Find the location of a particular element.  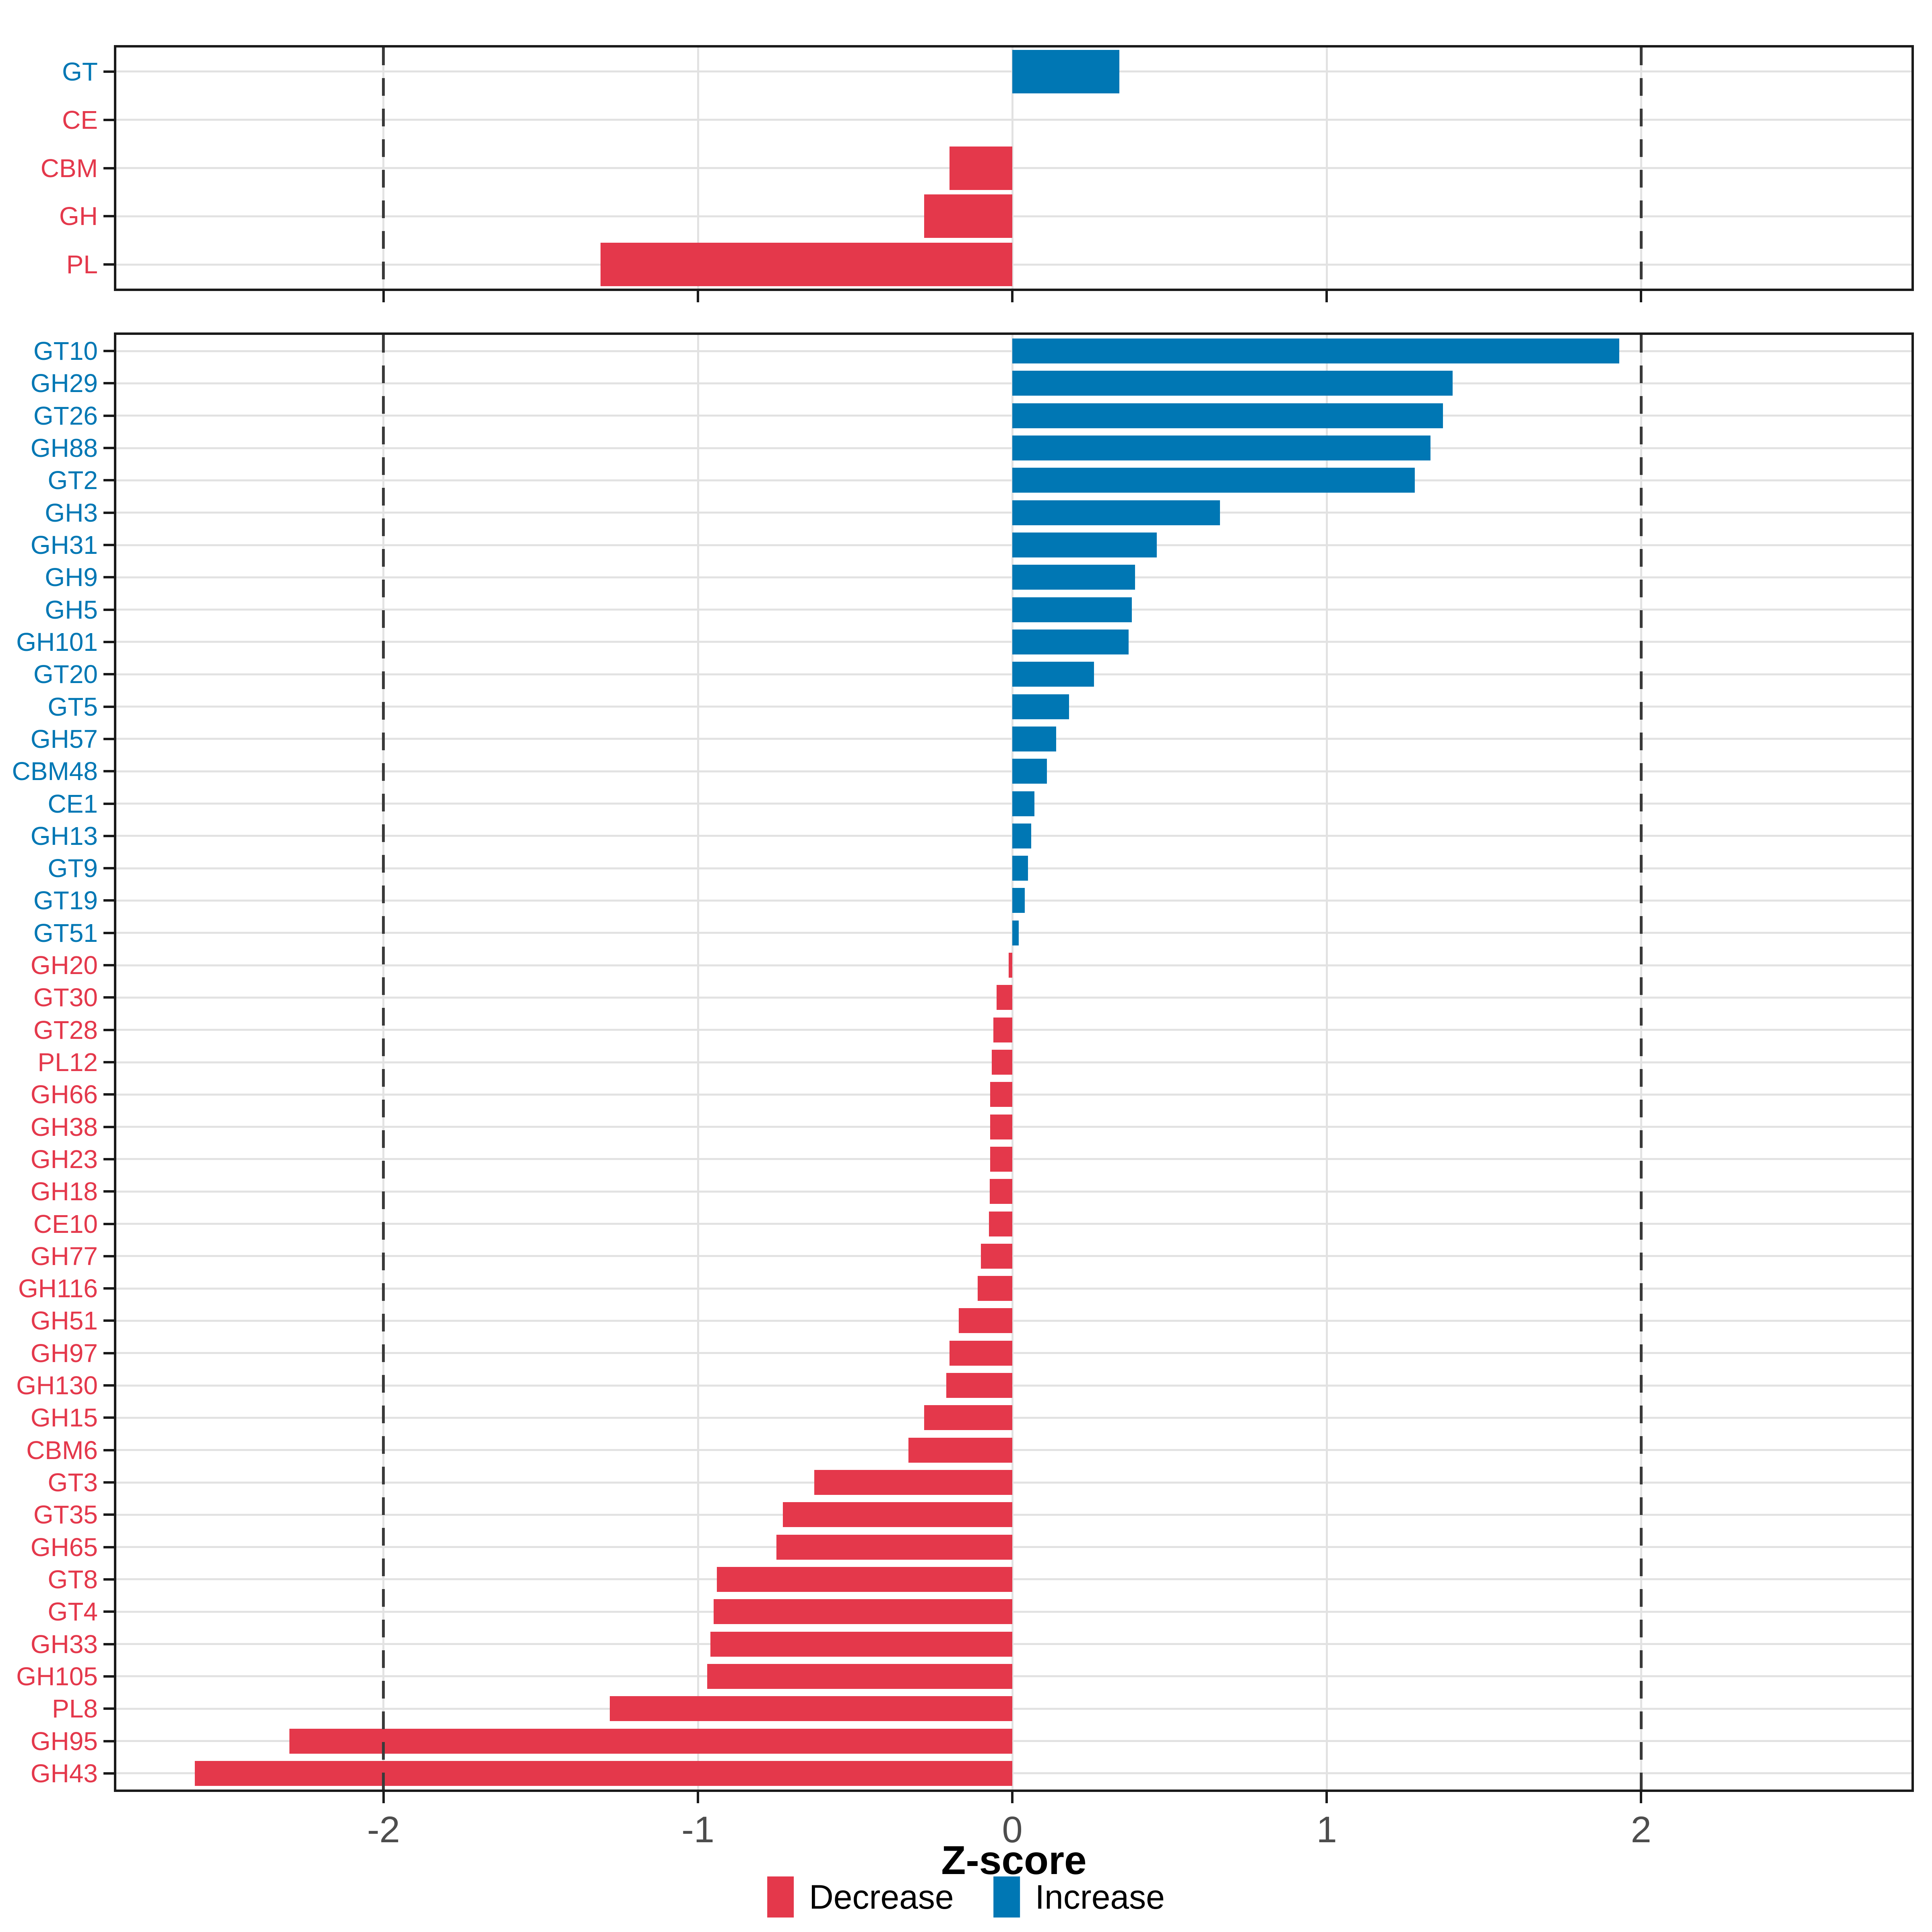

category-label-gh95: GH95 is located at coordinates (64, 1741).